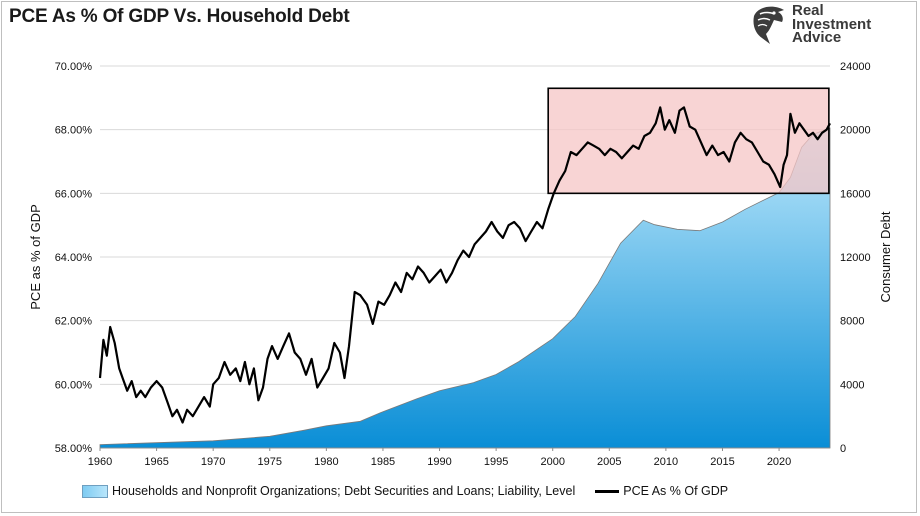  Describe the element at coordinates (855, 194) in the screenshot. I see `right-tick-label: 16000` at that location.